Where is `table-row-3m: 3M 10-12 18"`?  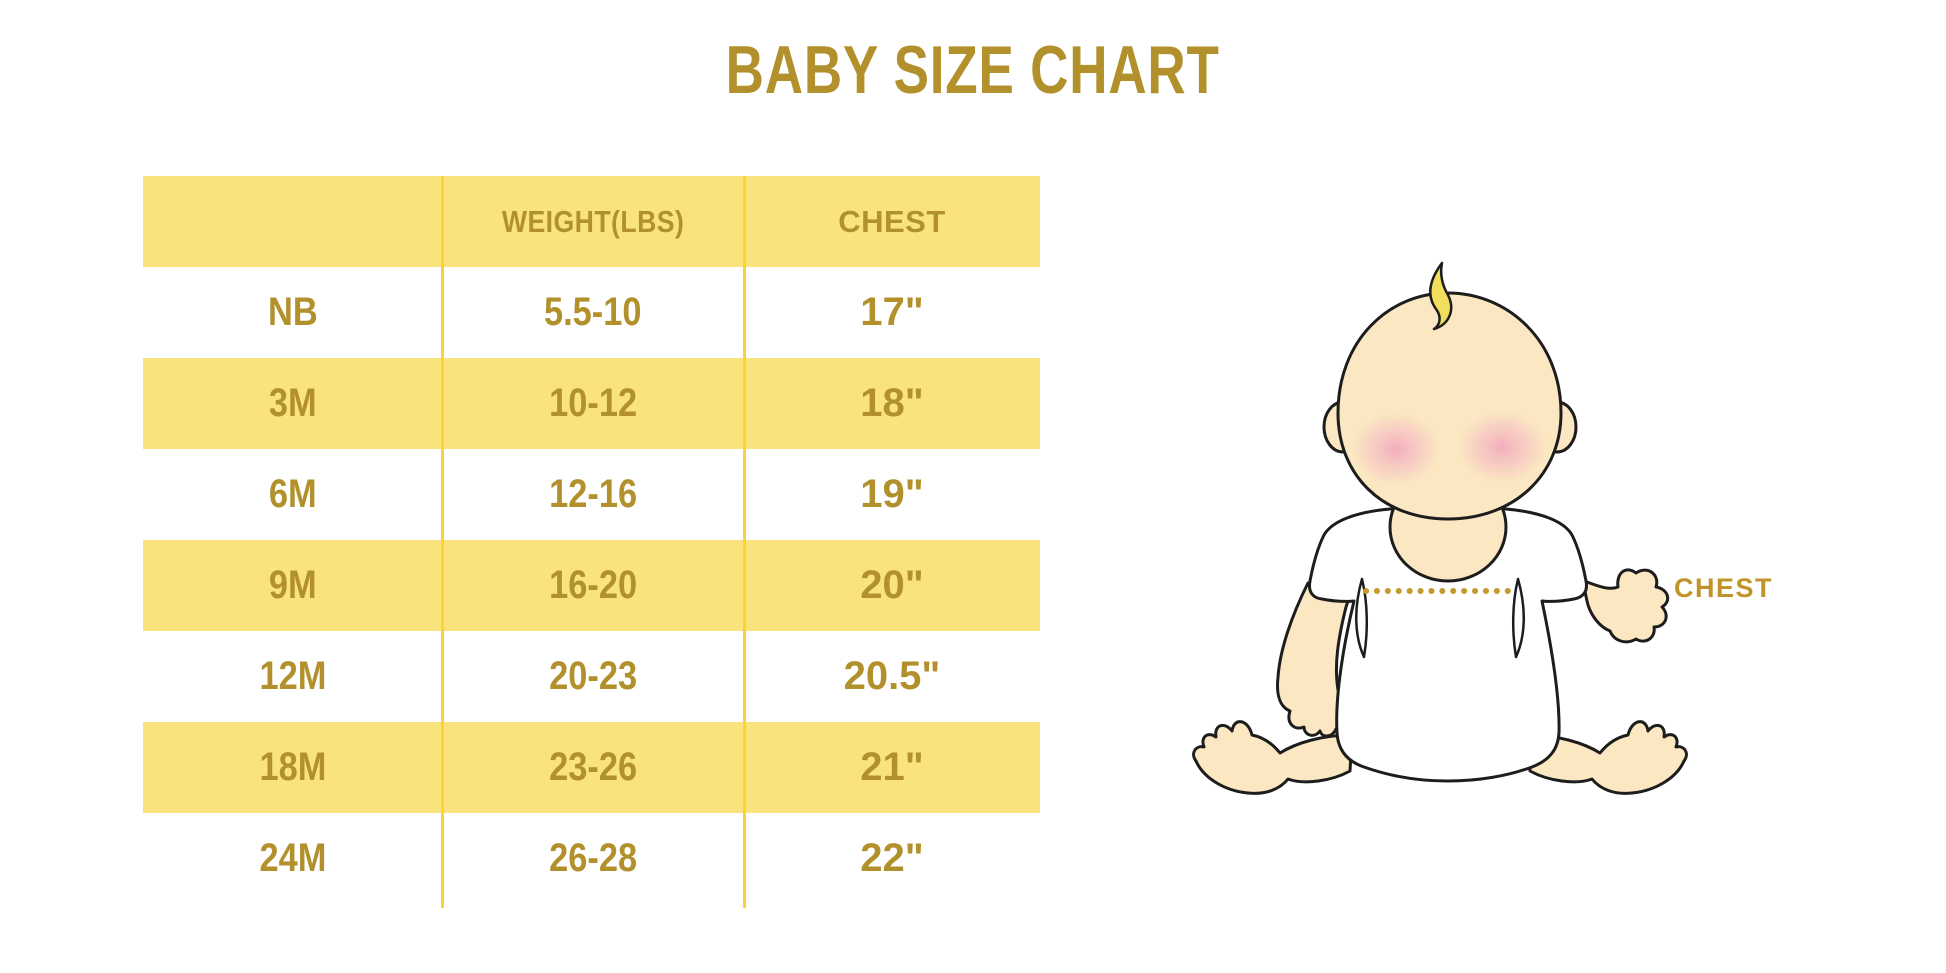
table-row-3m: 3M 10-12 18" is located at coordinates (591, 403).